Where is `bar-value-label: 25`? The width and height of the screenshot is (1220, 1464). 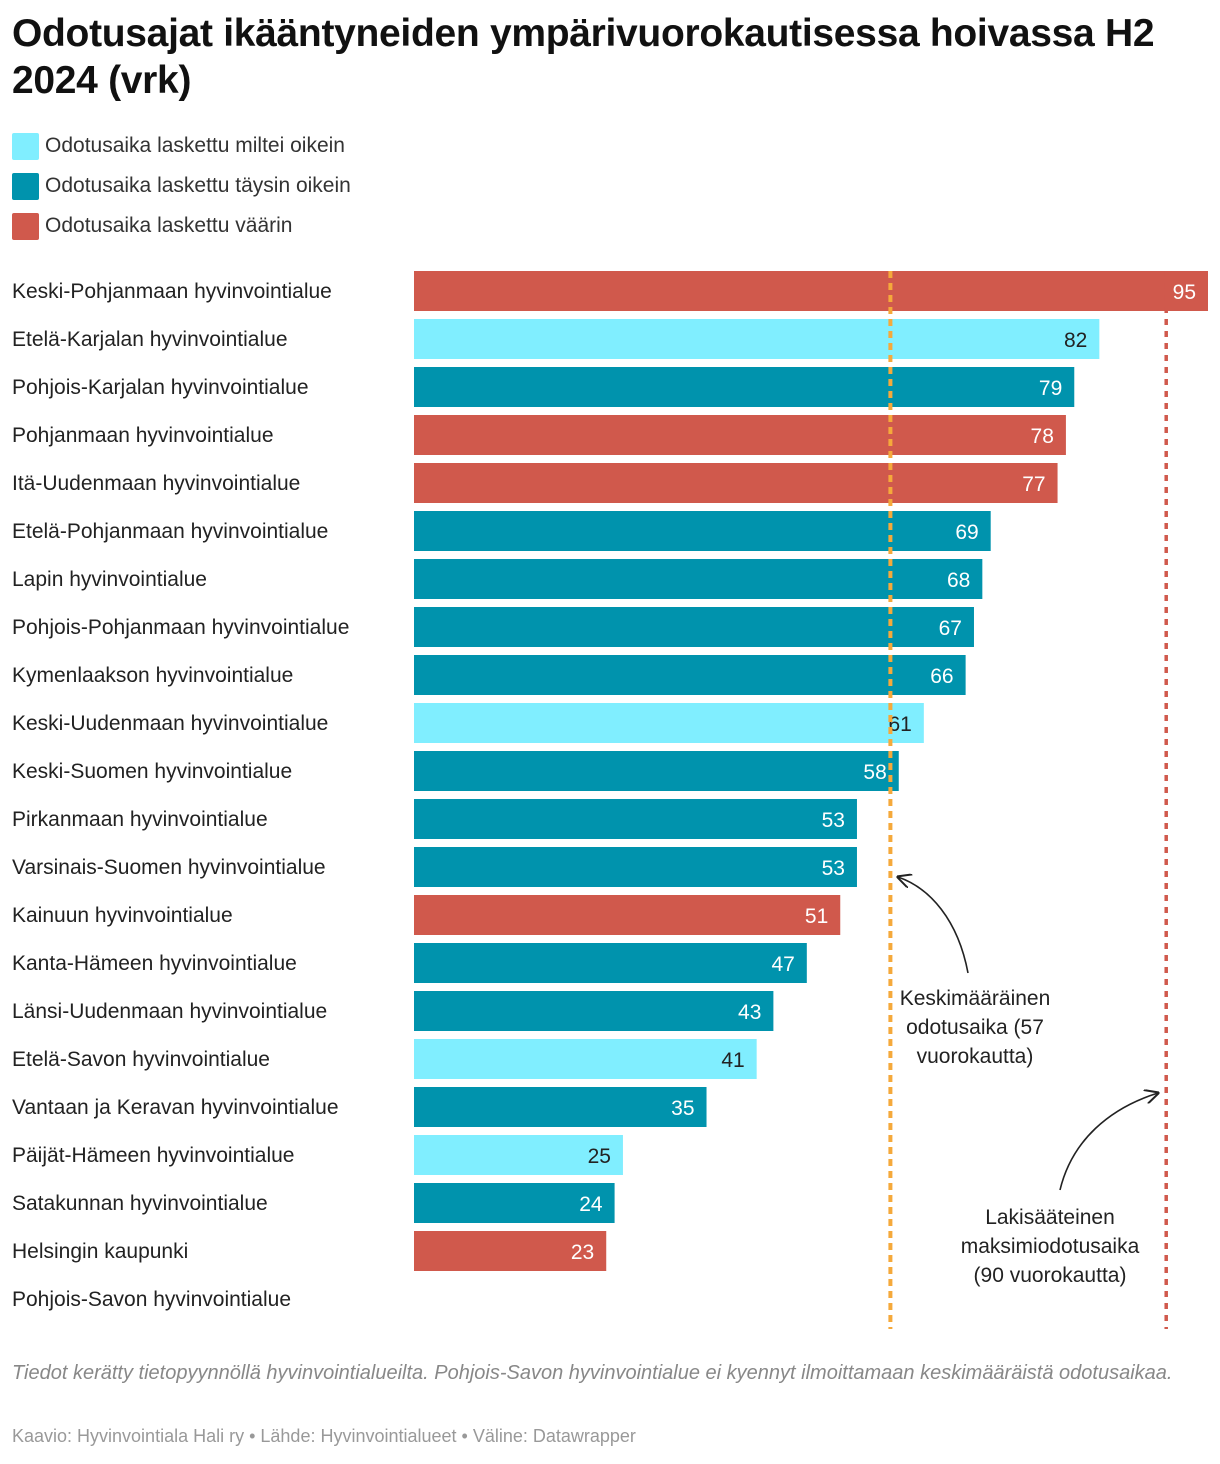
bar-value-label: 25 is located at coordinates (599, 1156).